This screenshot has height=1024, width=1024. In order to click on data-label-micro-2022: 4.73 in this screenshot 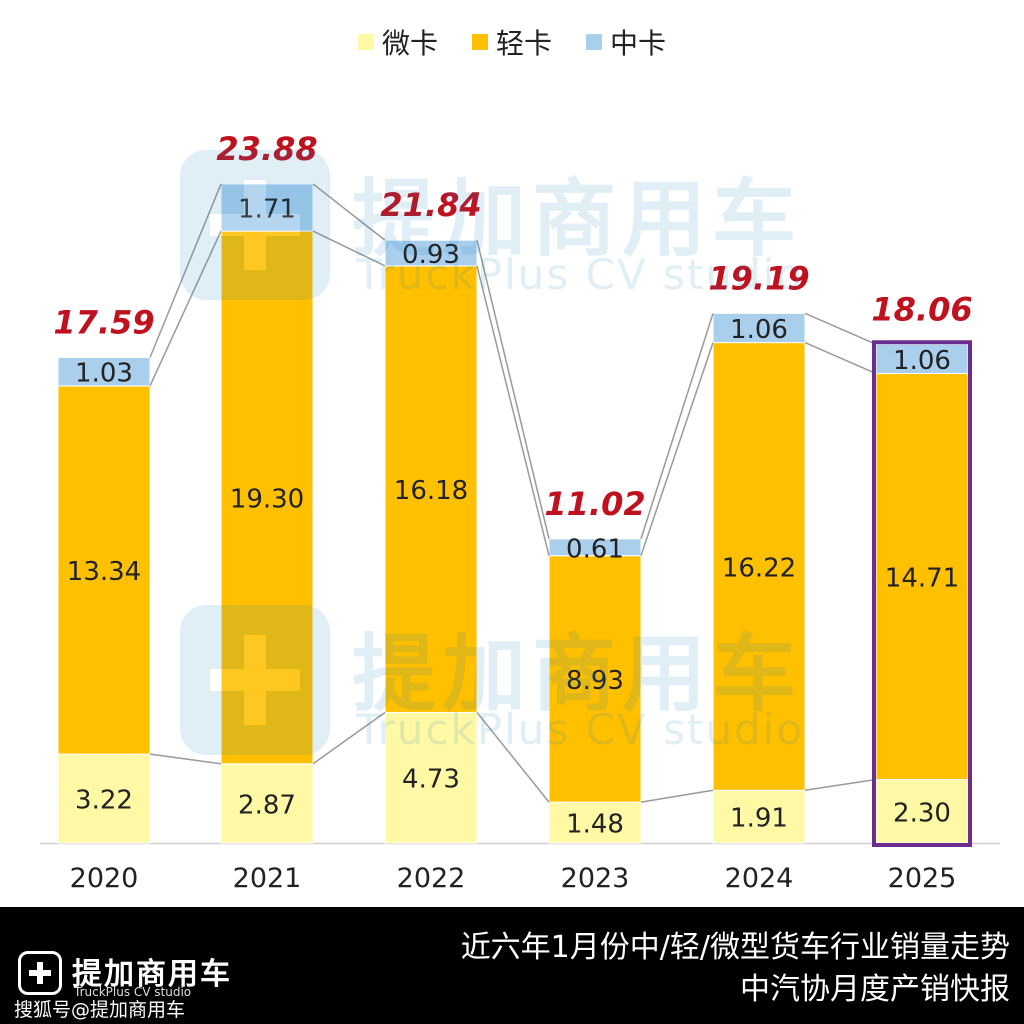, I will do `click(431, 780)`.